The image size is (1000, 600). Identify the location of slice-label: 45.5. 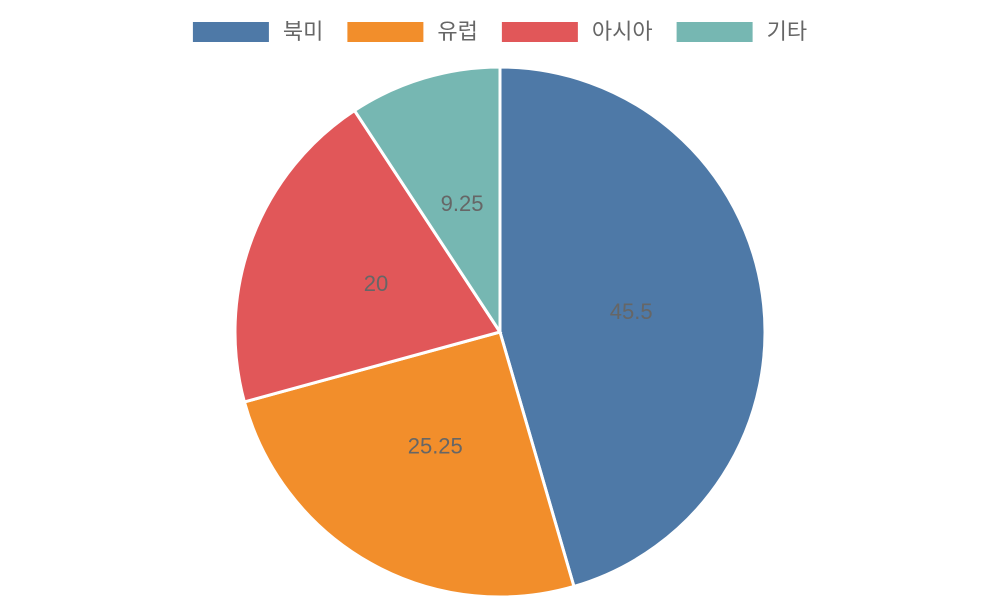
(631, 311).